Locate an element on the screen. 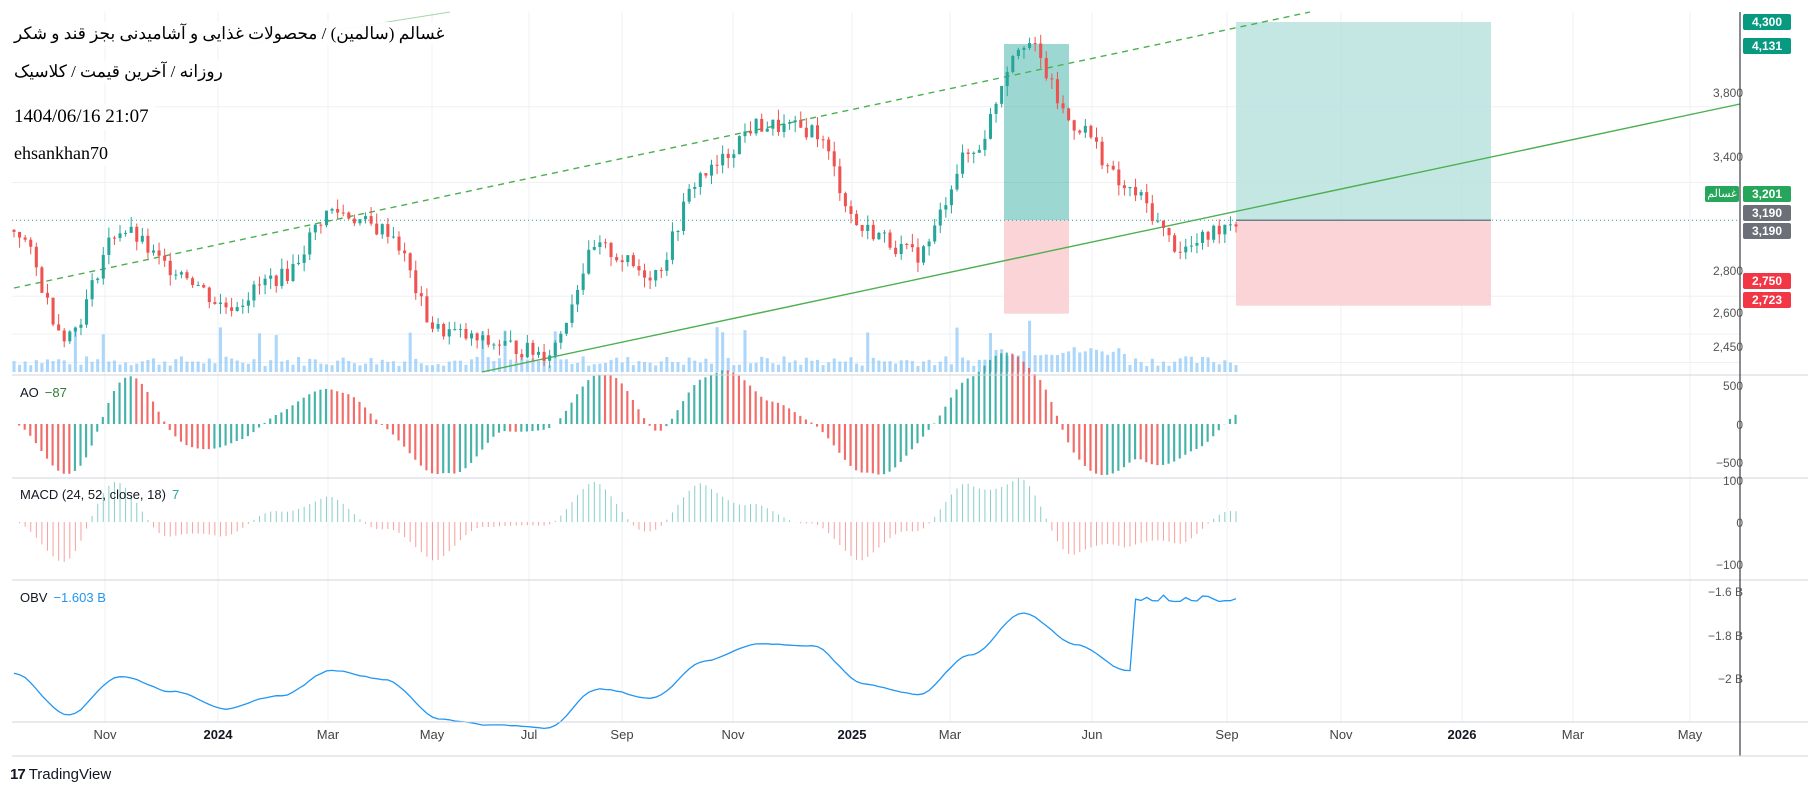 The height and width of the screenshot is (798, 1819). ao-label: AO −87 is located at coordinates (43, 392).